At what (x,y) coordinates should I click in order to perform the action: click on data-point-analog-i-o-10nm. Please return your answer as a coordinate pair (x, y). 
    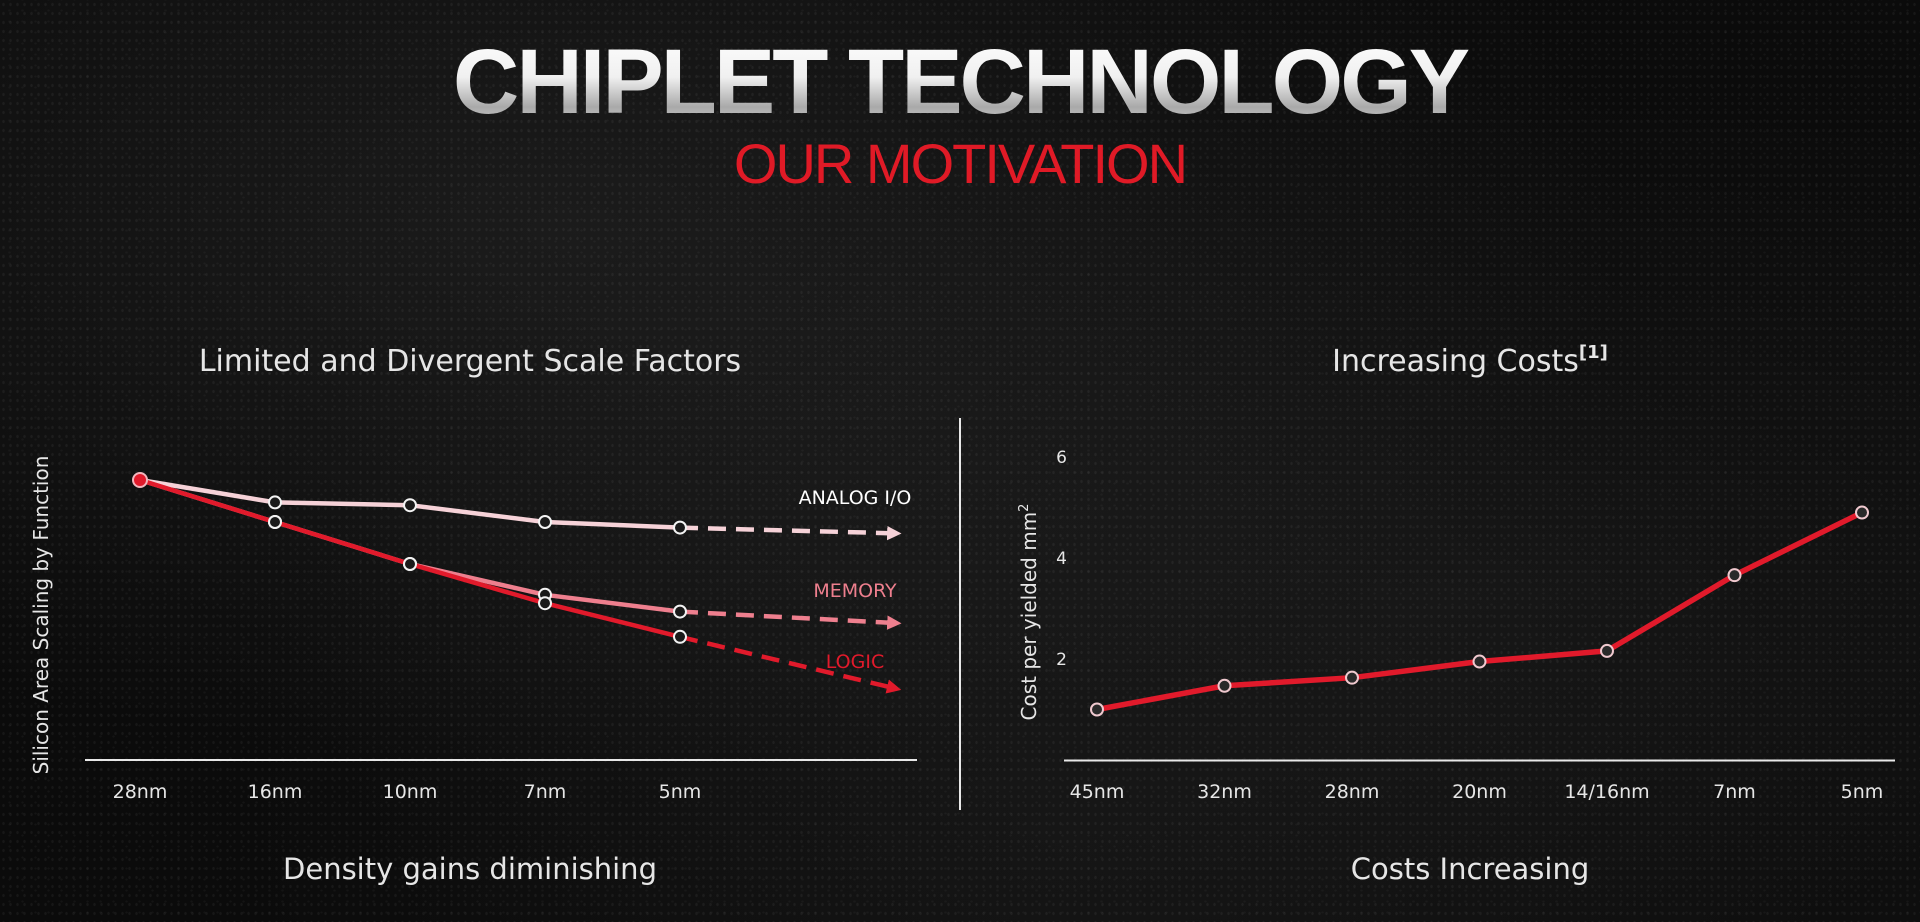
    Looking at the image, I should click on (410, 505).